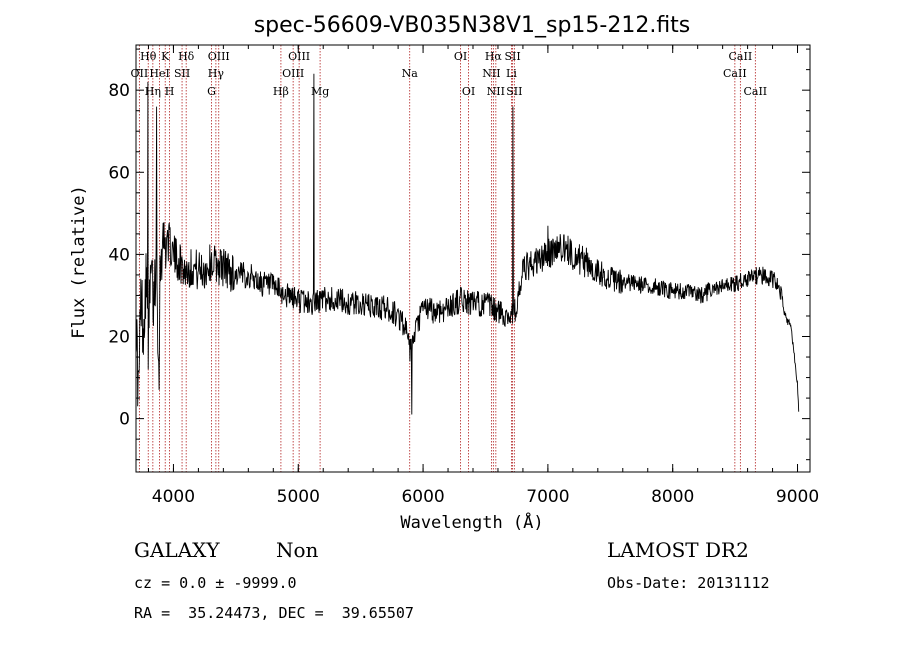 The height and width of the screenshot is (649, 900). What do you see at coordinates (320, 91) in the screenshot?
I see `line-marker-label: Mg` at bounding box center [320, 91].